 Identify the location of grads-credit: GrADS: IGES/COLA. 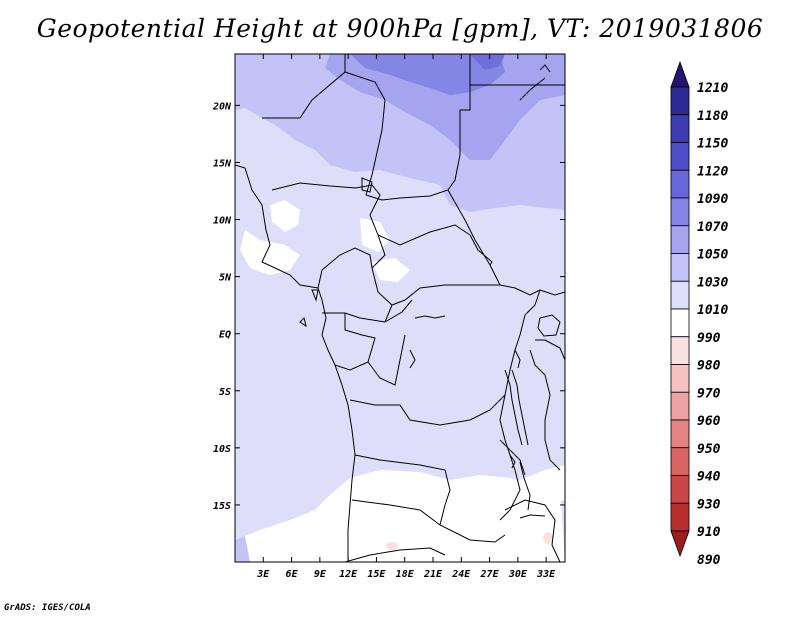
(47, 608).